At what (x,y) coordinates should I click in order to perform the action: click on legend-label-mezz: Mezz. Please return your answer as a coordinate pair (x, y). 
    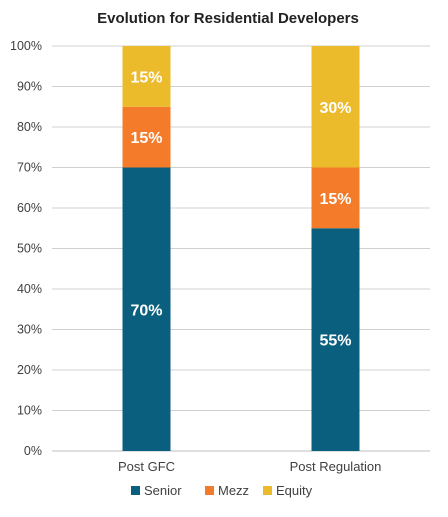
    Looking at the image, I should click on (233, 490).